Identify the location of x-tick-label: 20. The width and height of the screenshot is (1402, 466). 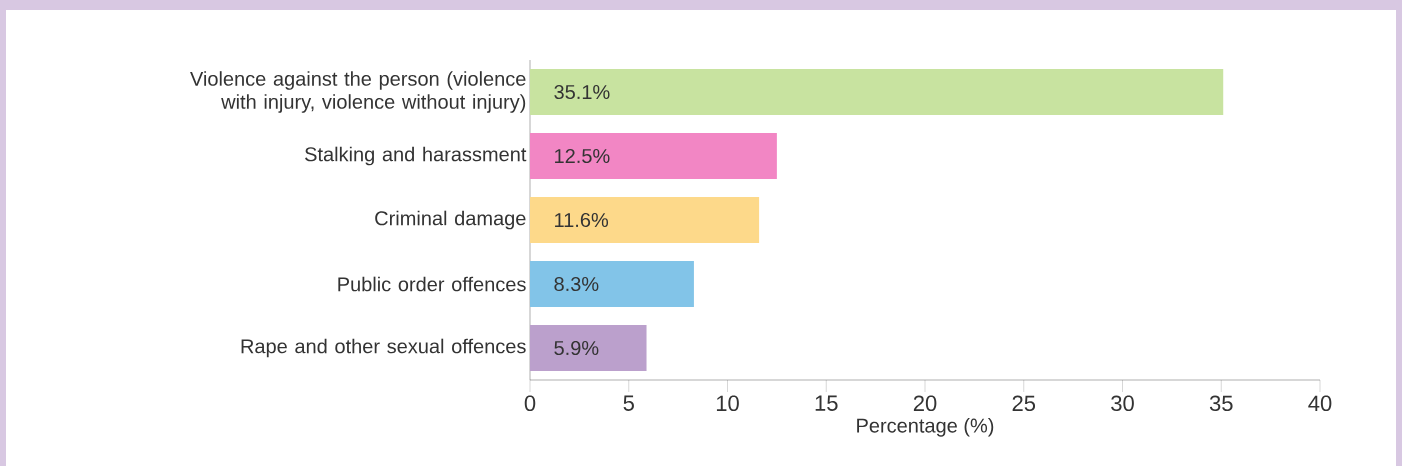
(925, 403).